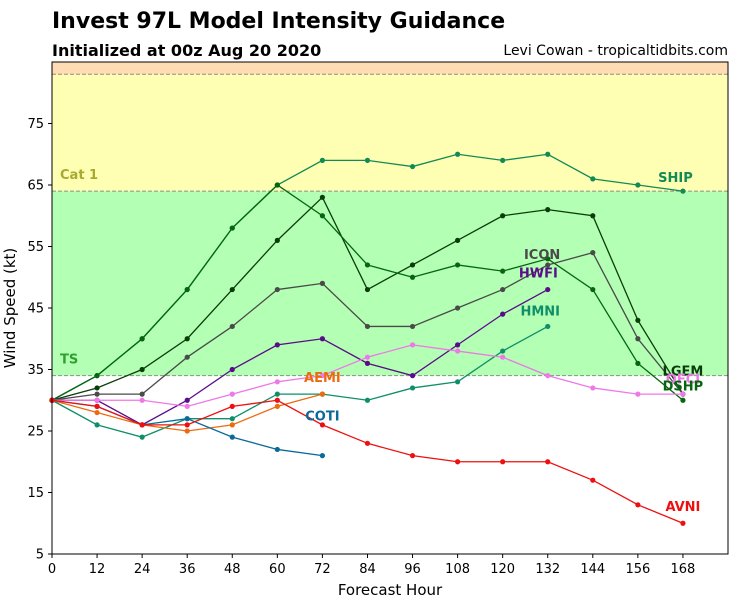  I want to click on series-label-ofci: OFCI, so click(683, 380).